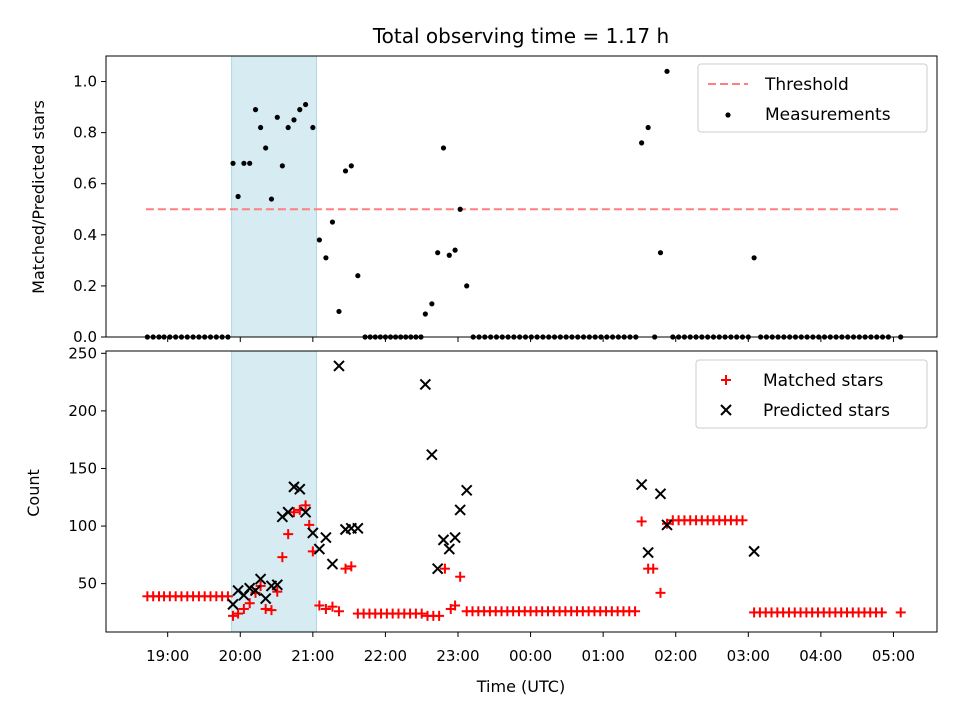 The height and width of the screenshot is (720, 960). Describe the element at coordinates (33, 493) in the screenshot. I see `bottom-y-axis-label: Count` at that location.